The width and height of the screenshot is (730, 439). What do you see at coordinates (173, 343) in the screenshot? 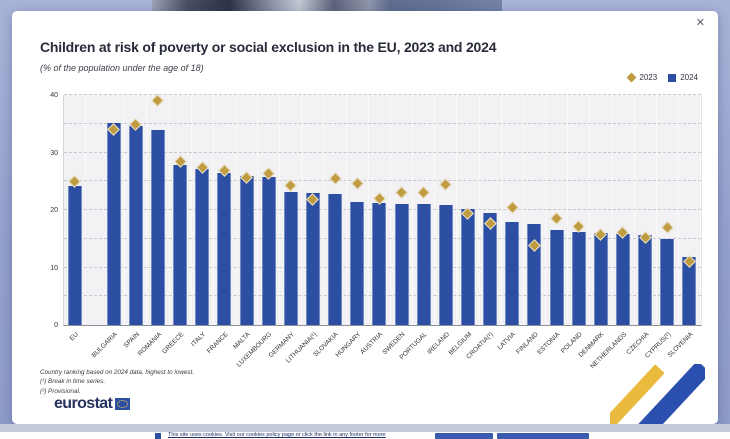
I see `x-tick-label: GREECE` at bounding box center [173, 343].